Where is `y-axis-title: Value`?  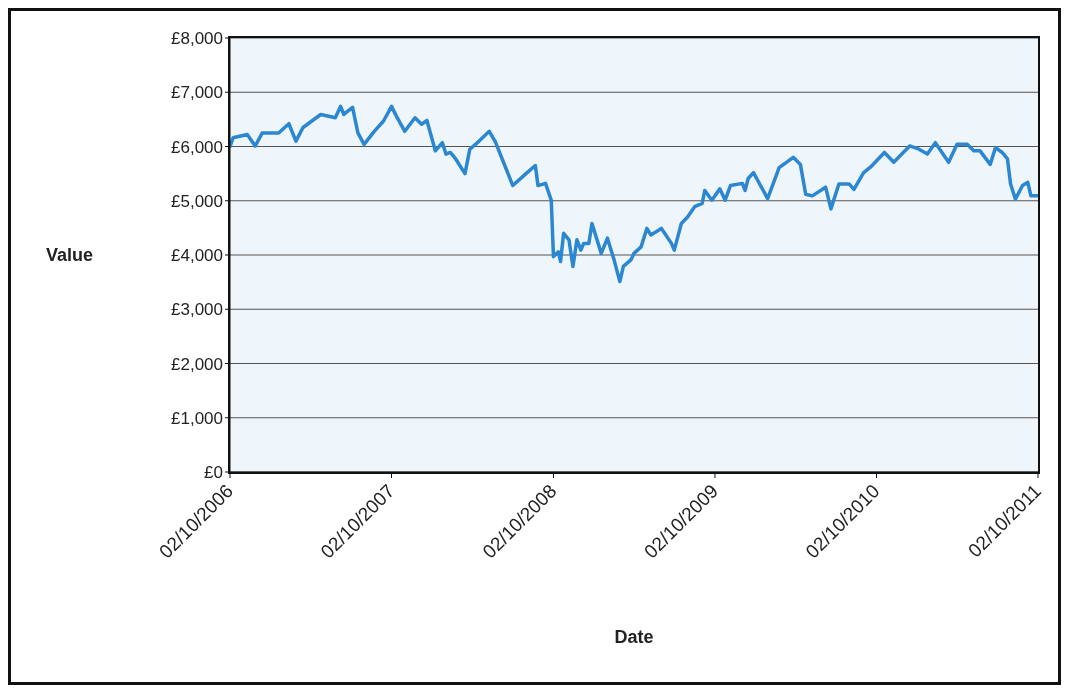
y-axis-title: Value is located at coordinates (70, 255).